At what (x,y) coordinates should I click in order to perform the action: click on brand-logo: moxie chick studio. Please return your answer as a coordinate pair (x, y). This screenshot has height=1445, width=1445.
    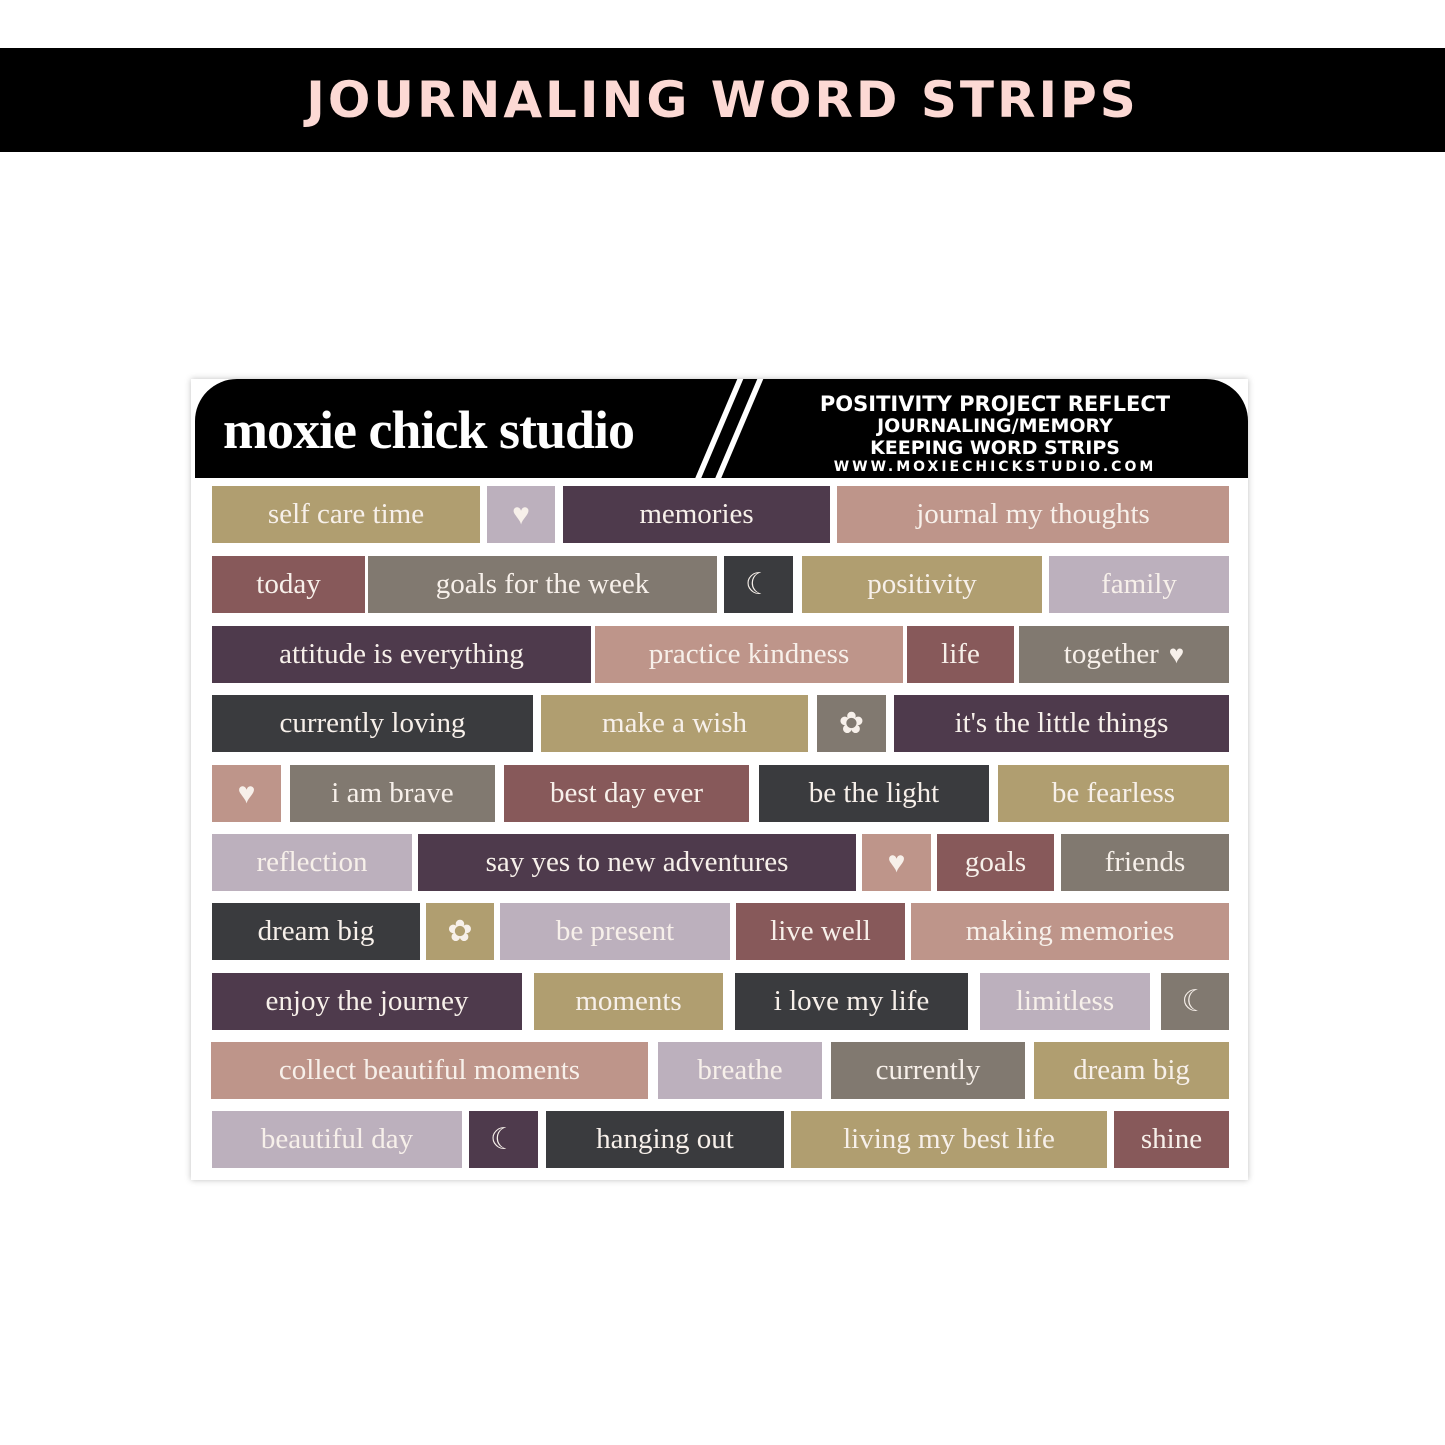
    Looking at the image, I should click on (429, 430).